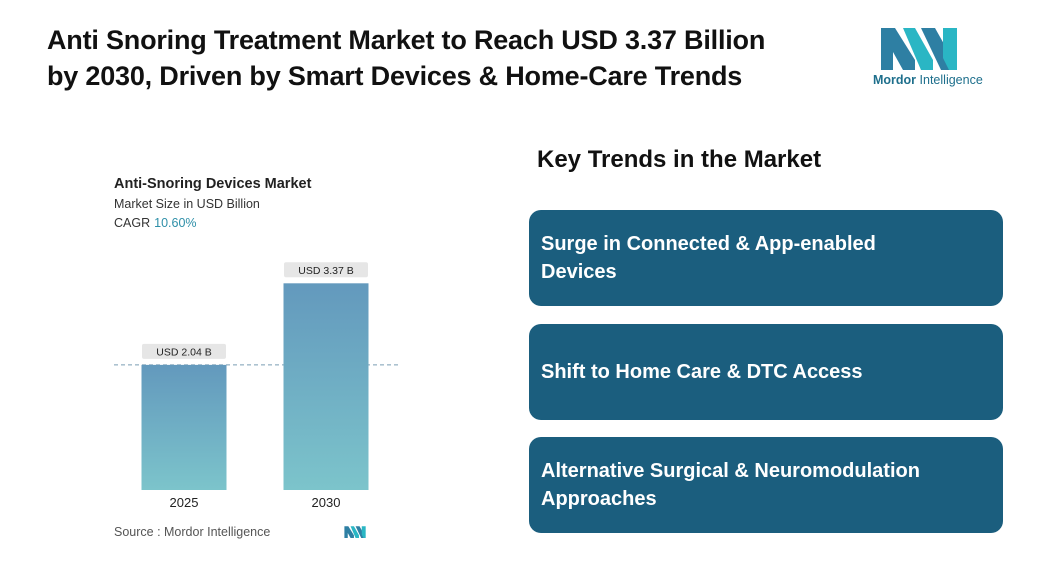 This screenshot has width=1047, height=577. What do you see at coordinates (949, 80) in the screenshot?
I see `brand-name-regular: Intelligence` at bounding box center [949, 80].